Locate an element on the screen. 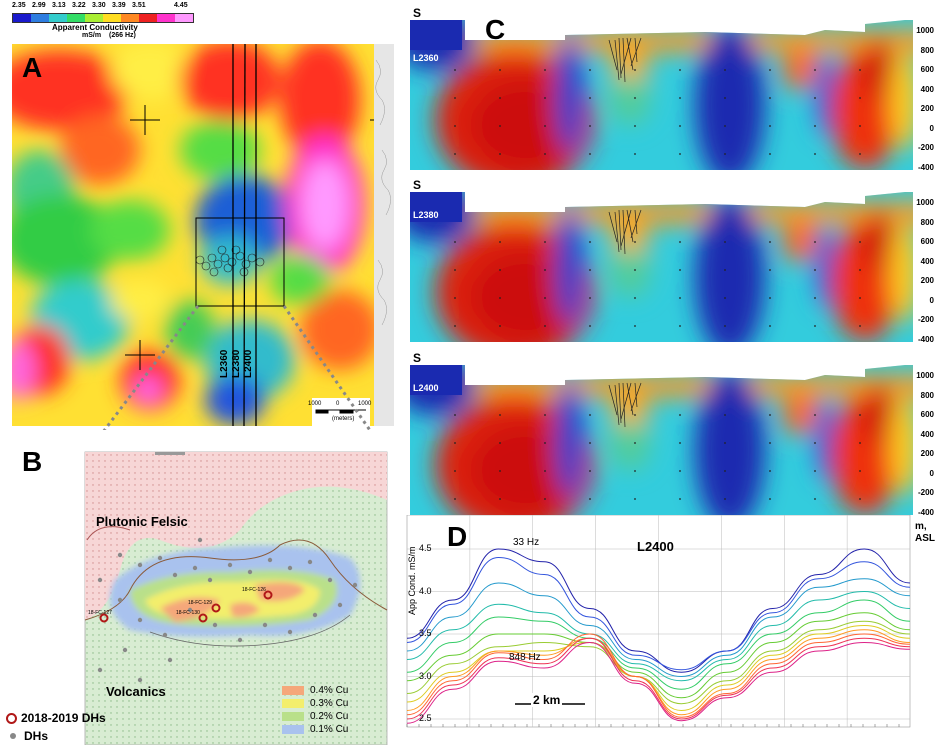  colorbar-freq: (266 Hz) is located at coordinates (122, 35).